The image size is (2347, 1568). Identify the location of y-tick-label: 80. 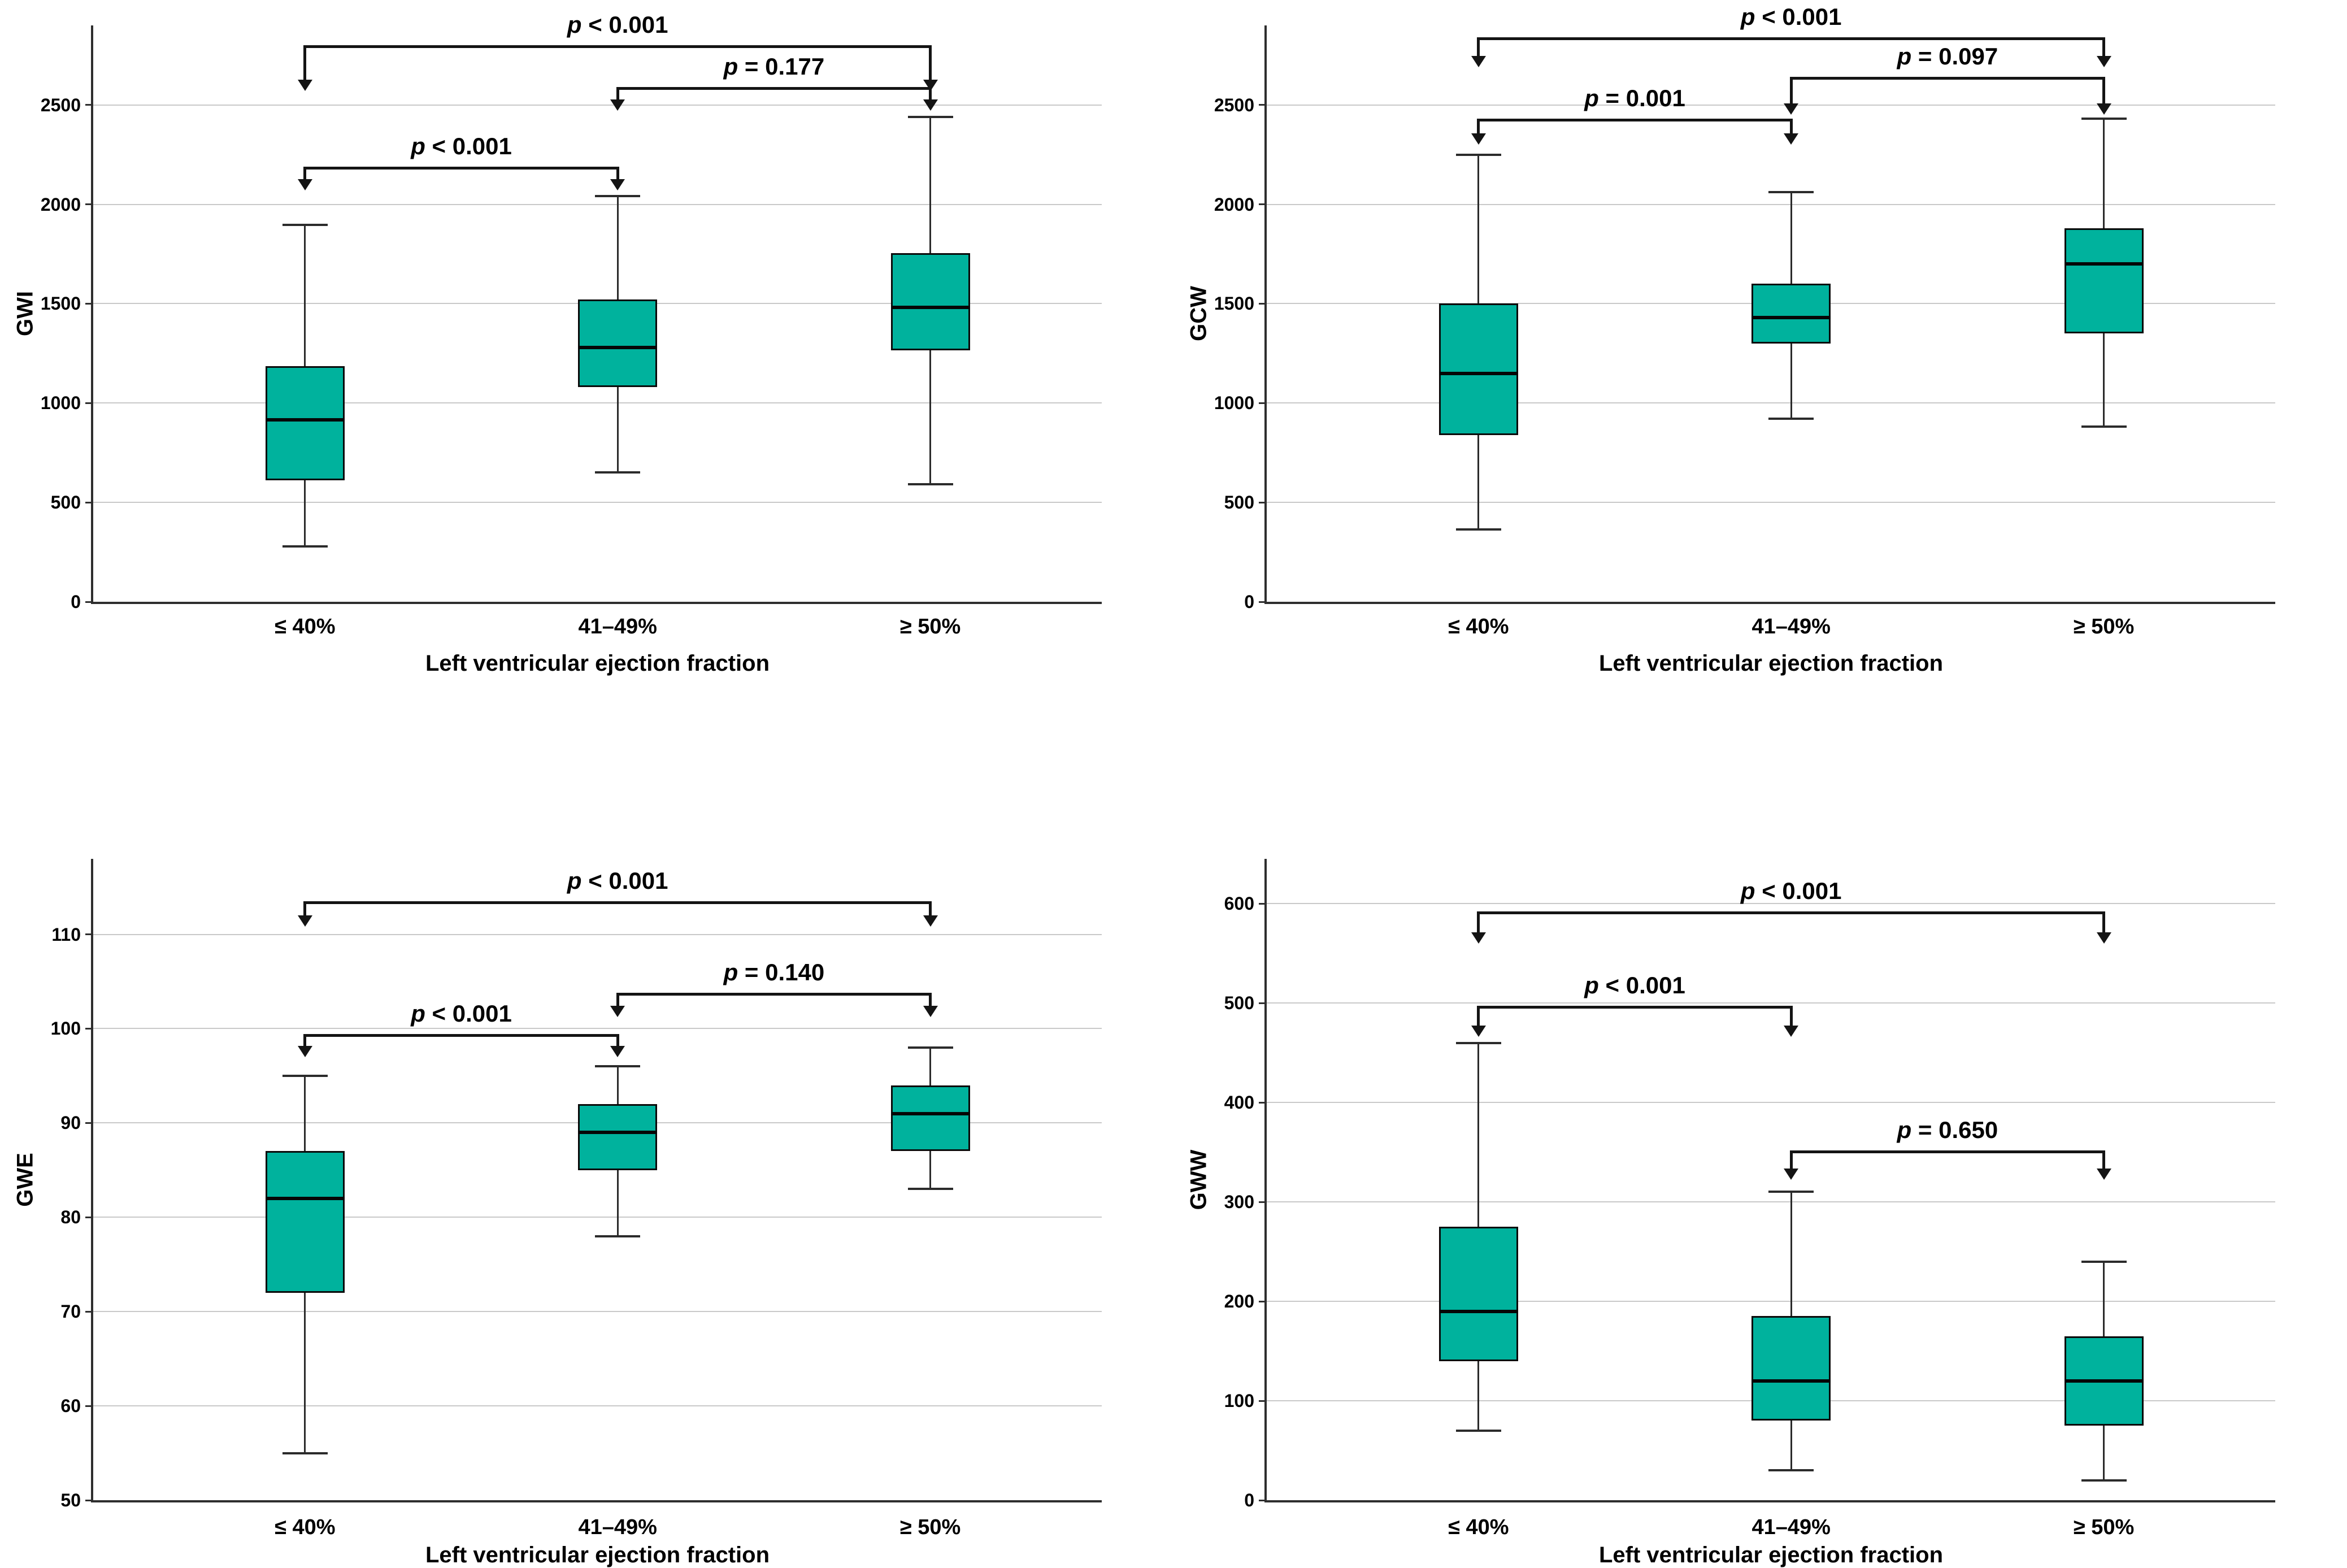
(70, 1217).